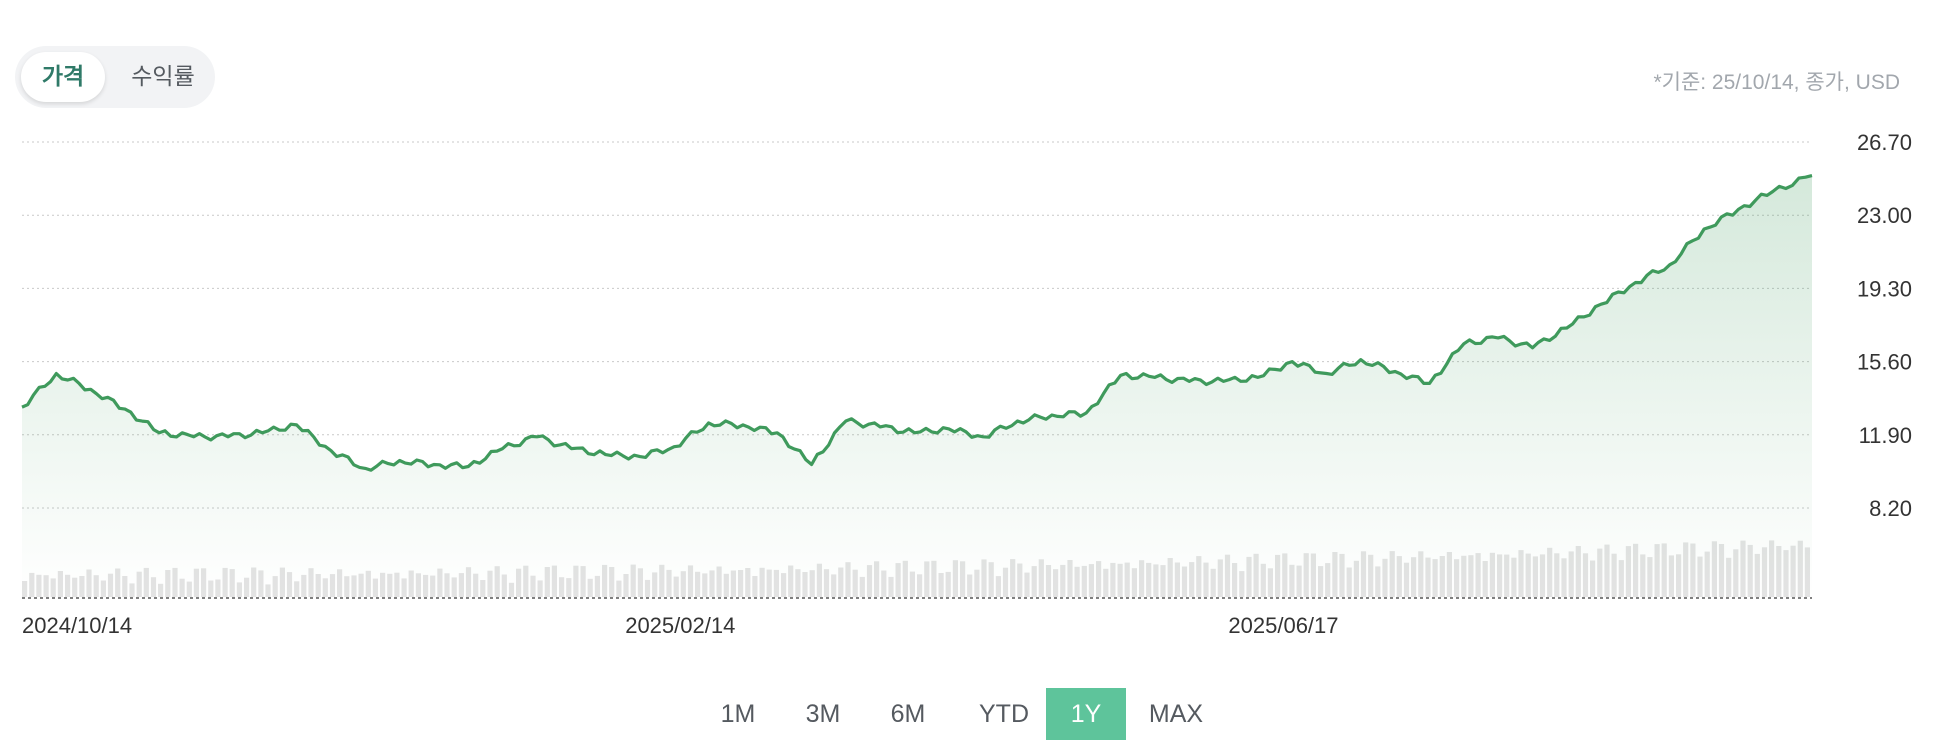  What do you see at coordinates (77, 625) in the screenshot?
I see `x-tick-label: 2024/10/14` at bounding box center [77, 625].